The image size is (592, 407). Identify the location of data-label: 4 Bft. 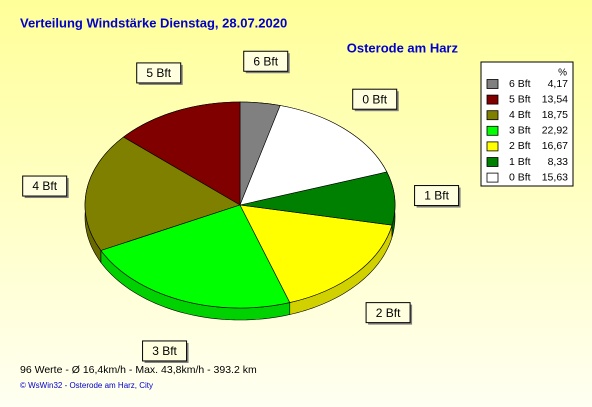
(44, 186).